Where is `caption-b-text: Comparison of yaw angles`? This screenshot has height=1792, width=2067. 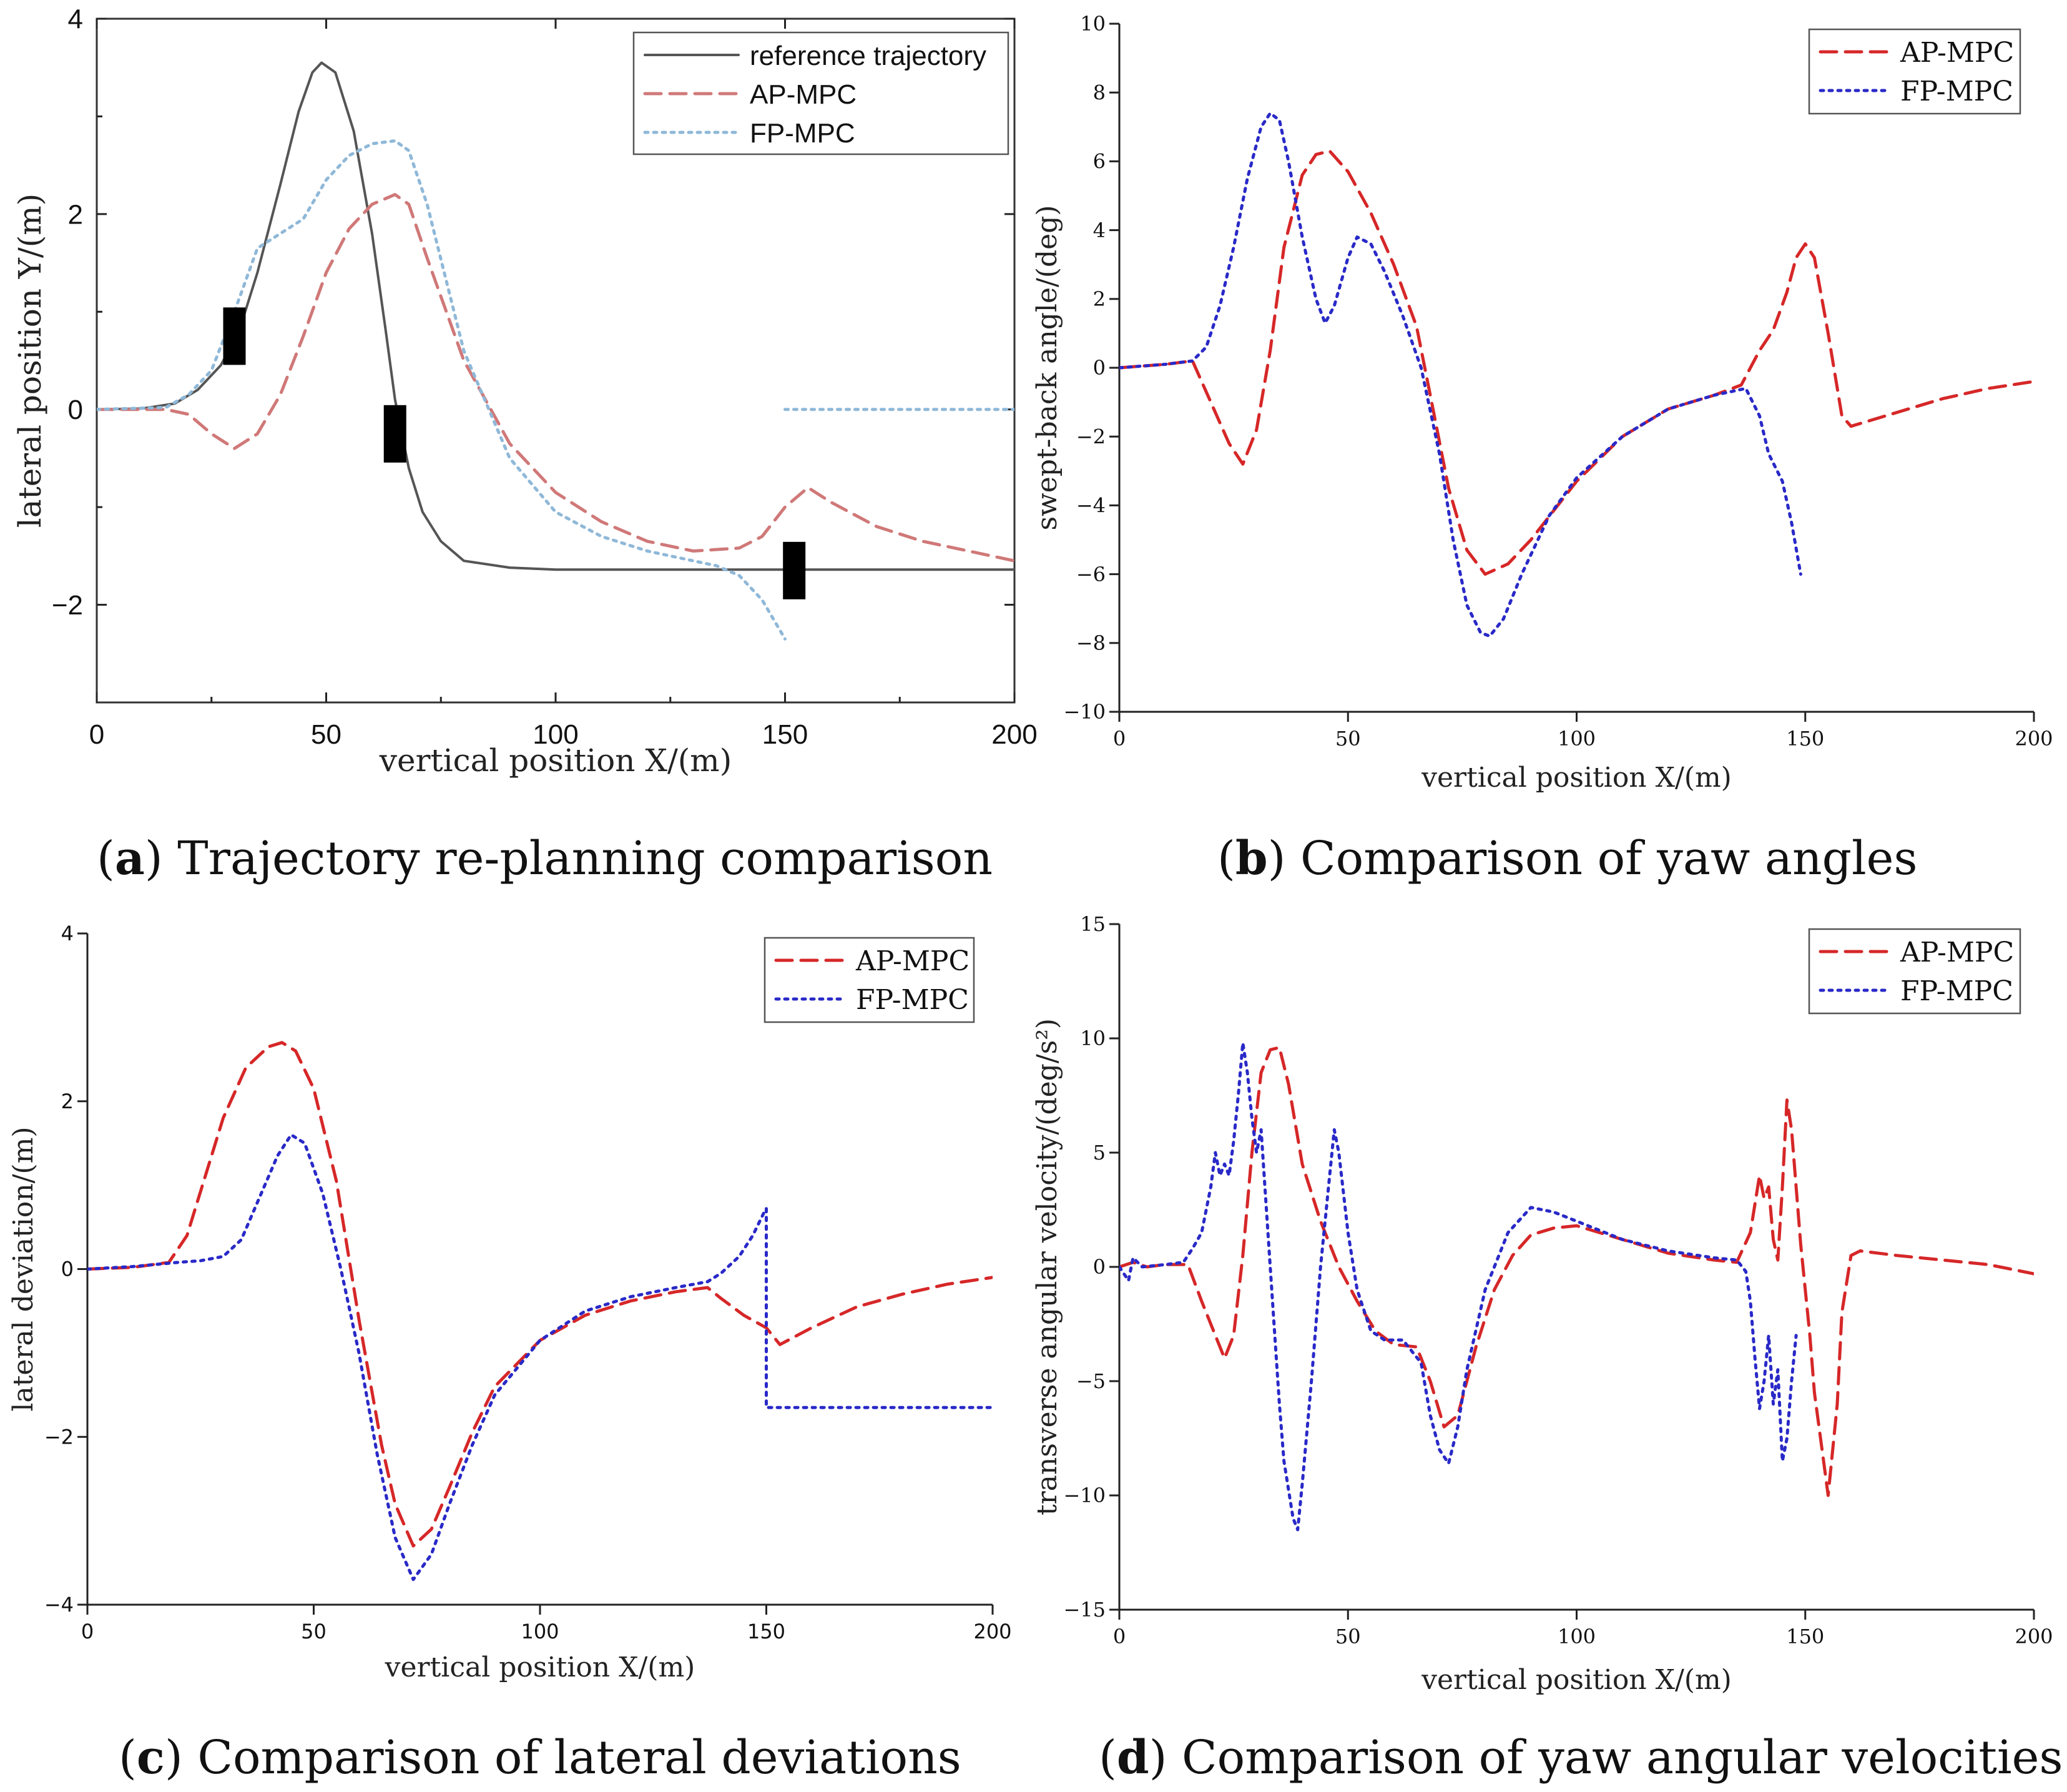 caption-b-text: Comparison of yaw angles is located at coordinates (1602, 858).